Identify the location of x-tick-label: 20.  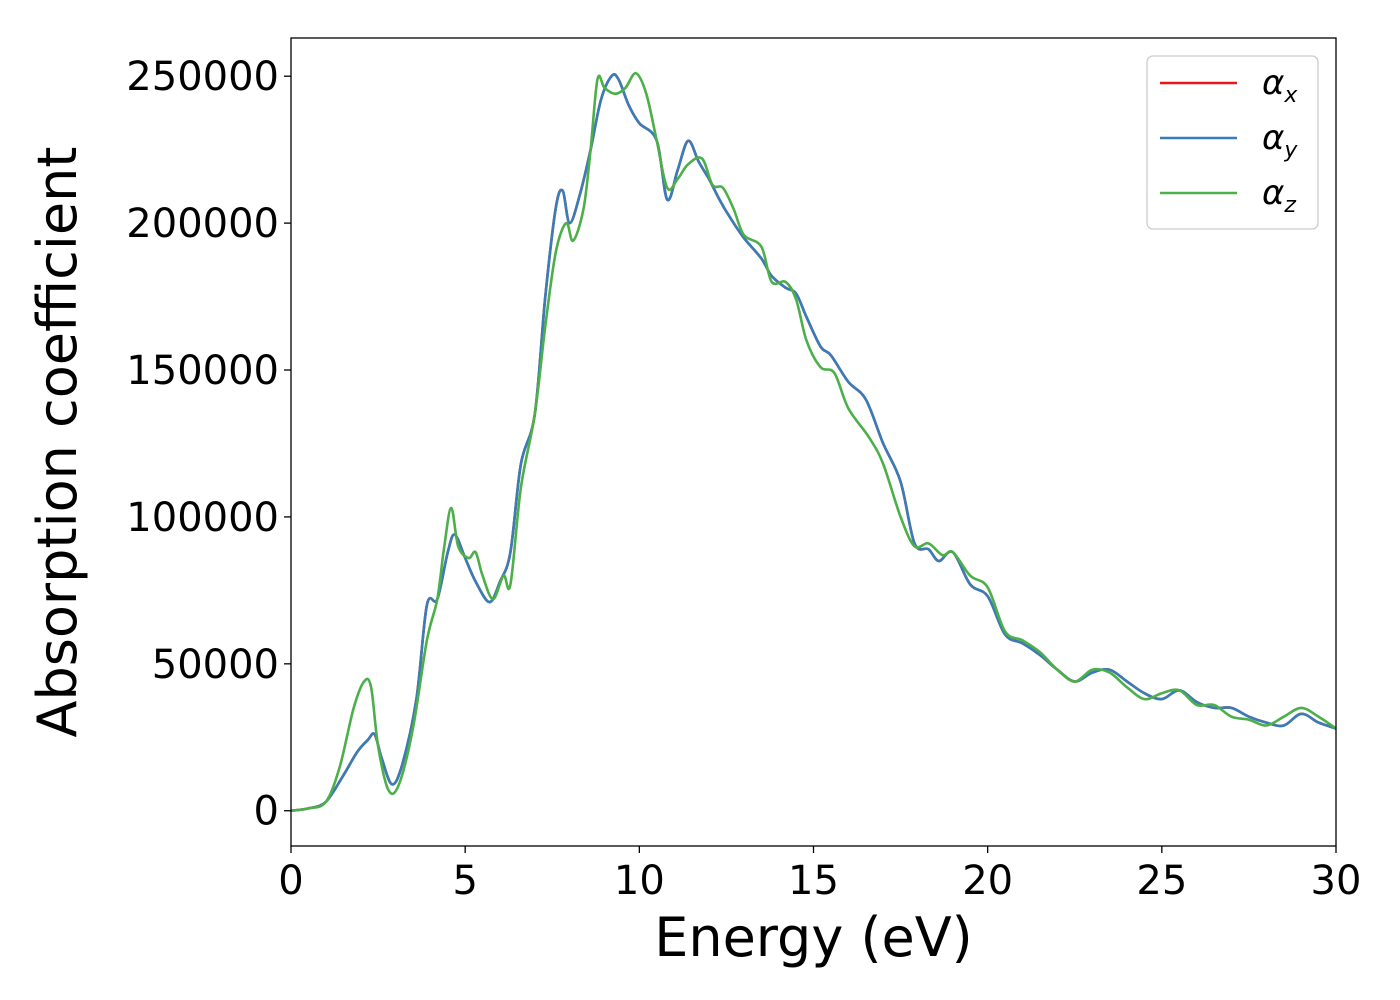
(987, 881).